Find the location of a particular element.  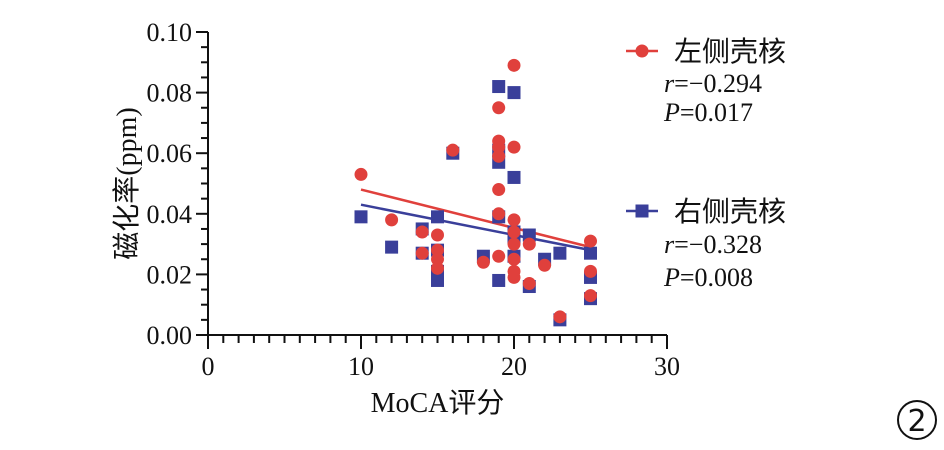

y-ticks: 0.00 0.02 0.04 0.06 0.08 0.10 is located at coordinates (177, 184).